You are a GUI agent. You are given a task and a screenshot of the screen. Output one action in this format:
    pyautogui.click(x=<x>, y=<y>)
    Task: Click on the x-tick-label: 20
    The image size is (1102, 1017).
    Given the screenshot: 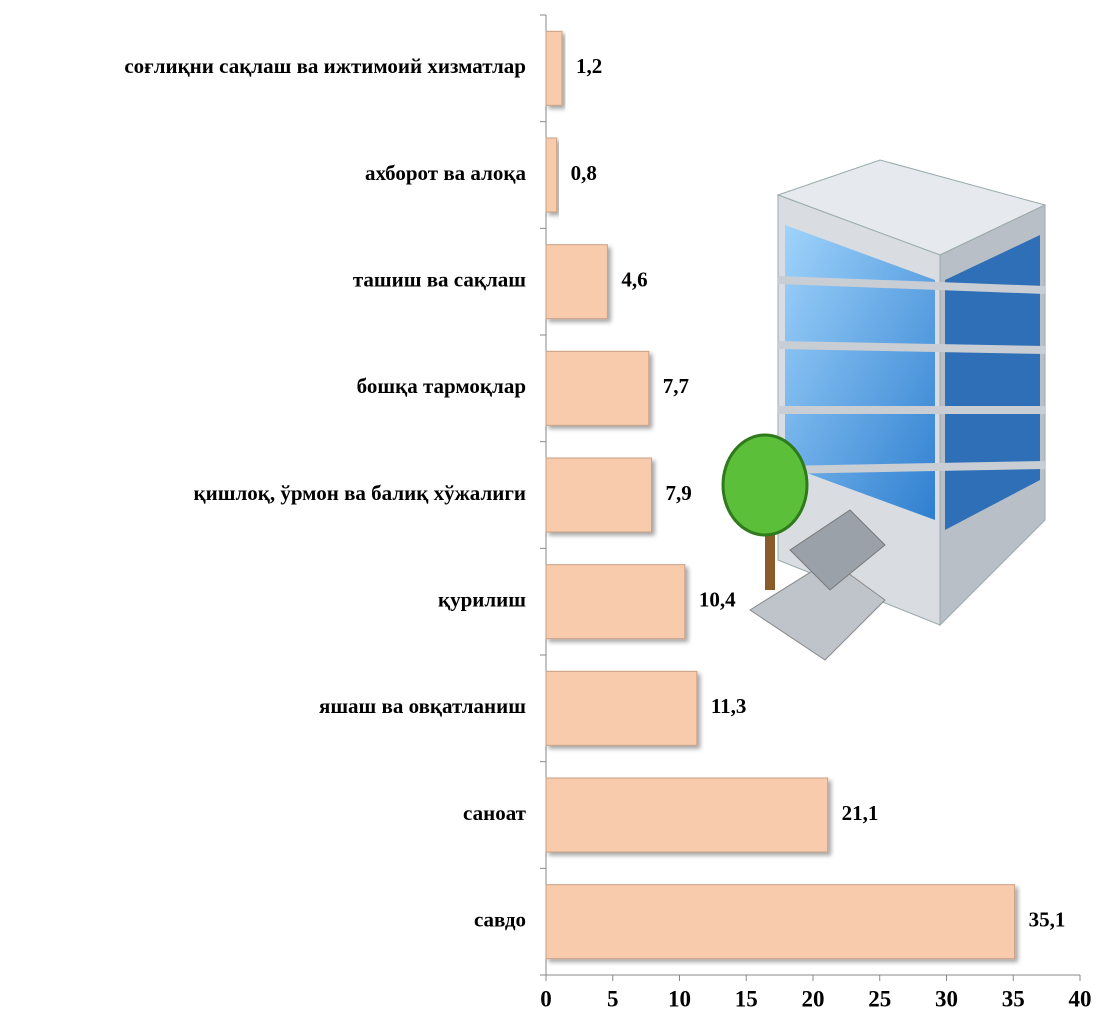 What is the action you would take?
    pyautogui.click(x=813, y=998)
    